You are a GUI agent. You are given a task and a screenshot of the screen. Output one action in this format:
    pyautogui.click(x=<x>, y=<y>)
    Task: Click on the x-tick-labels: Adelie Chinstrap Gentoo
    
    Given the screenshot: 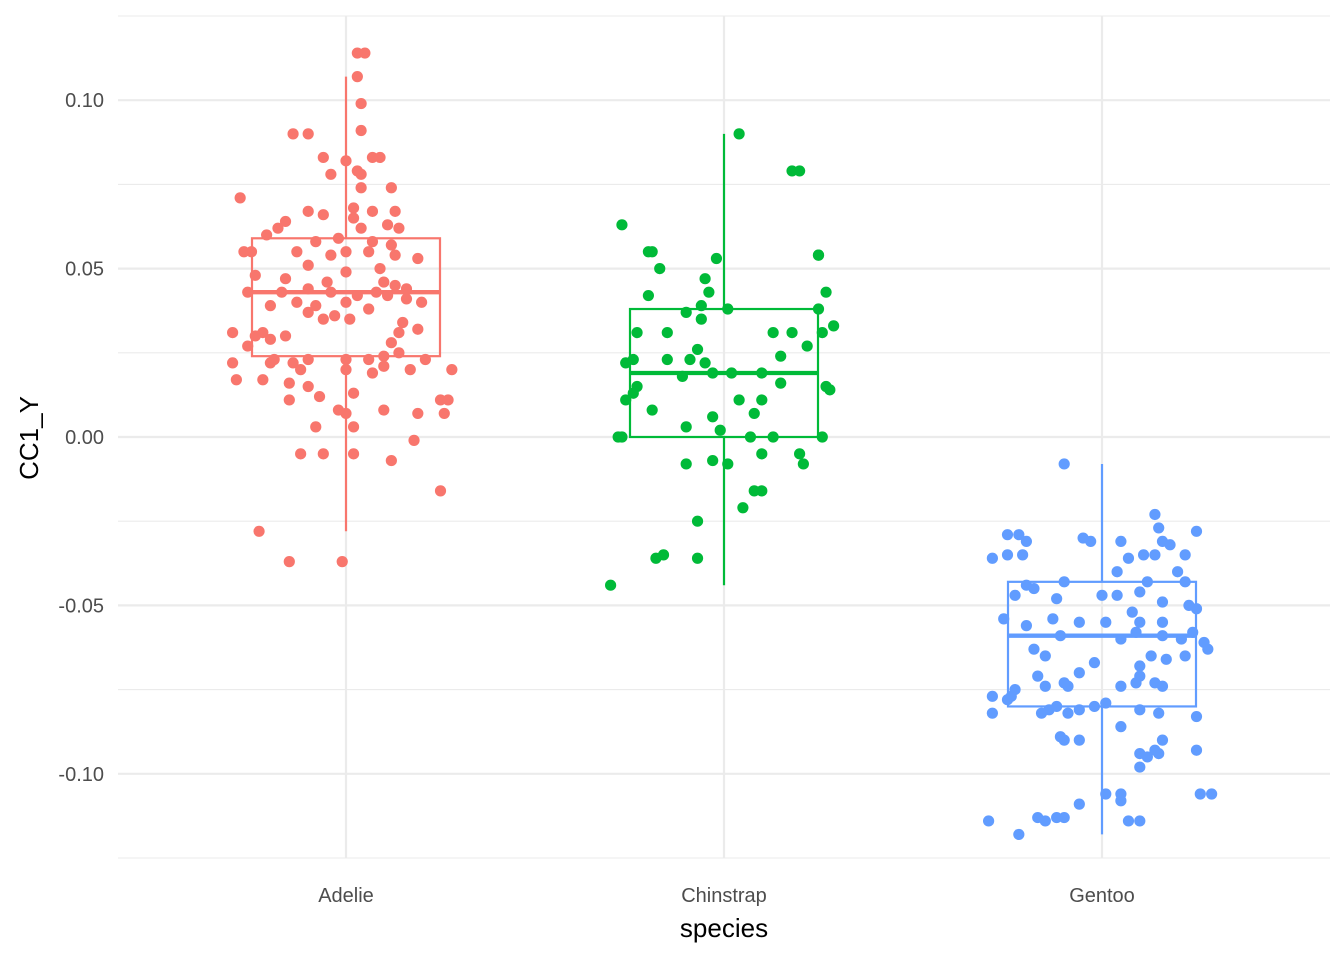 What is the action you would take?
    pyautogui.click(x=726, y=896)
    